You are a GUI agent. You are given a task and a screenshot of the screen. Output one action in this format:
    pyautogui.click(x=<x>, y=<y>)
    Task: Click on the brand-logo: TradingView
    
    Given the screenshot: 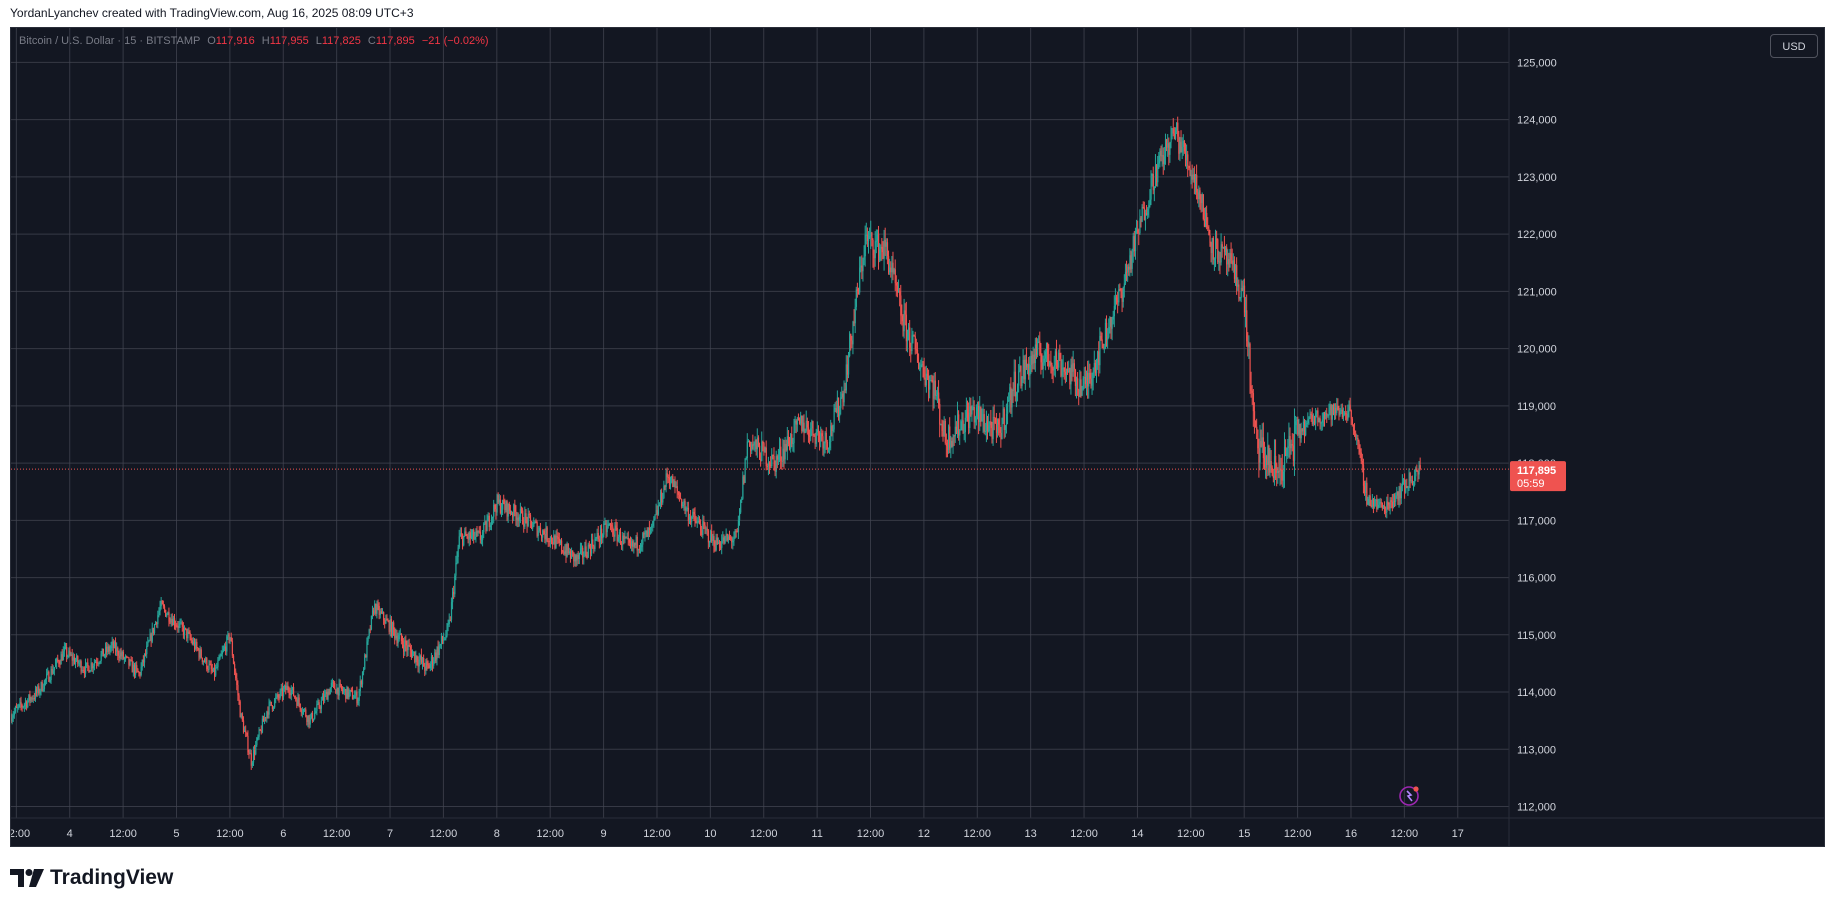 What is the action you would take?
    pyautogui.click(x=91, y=878)
    